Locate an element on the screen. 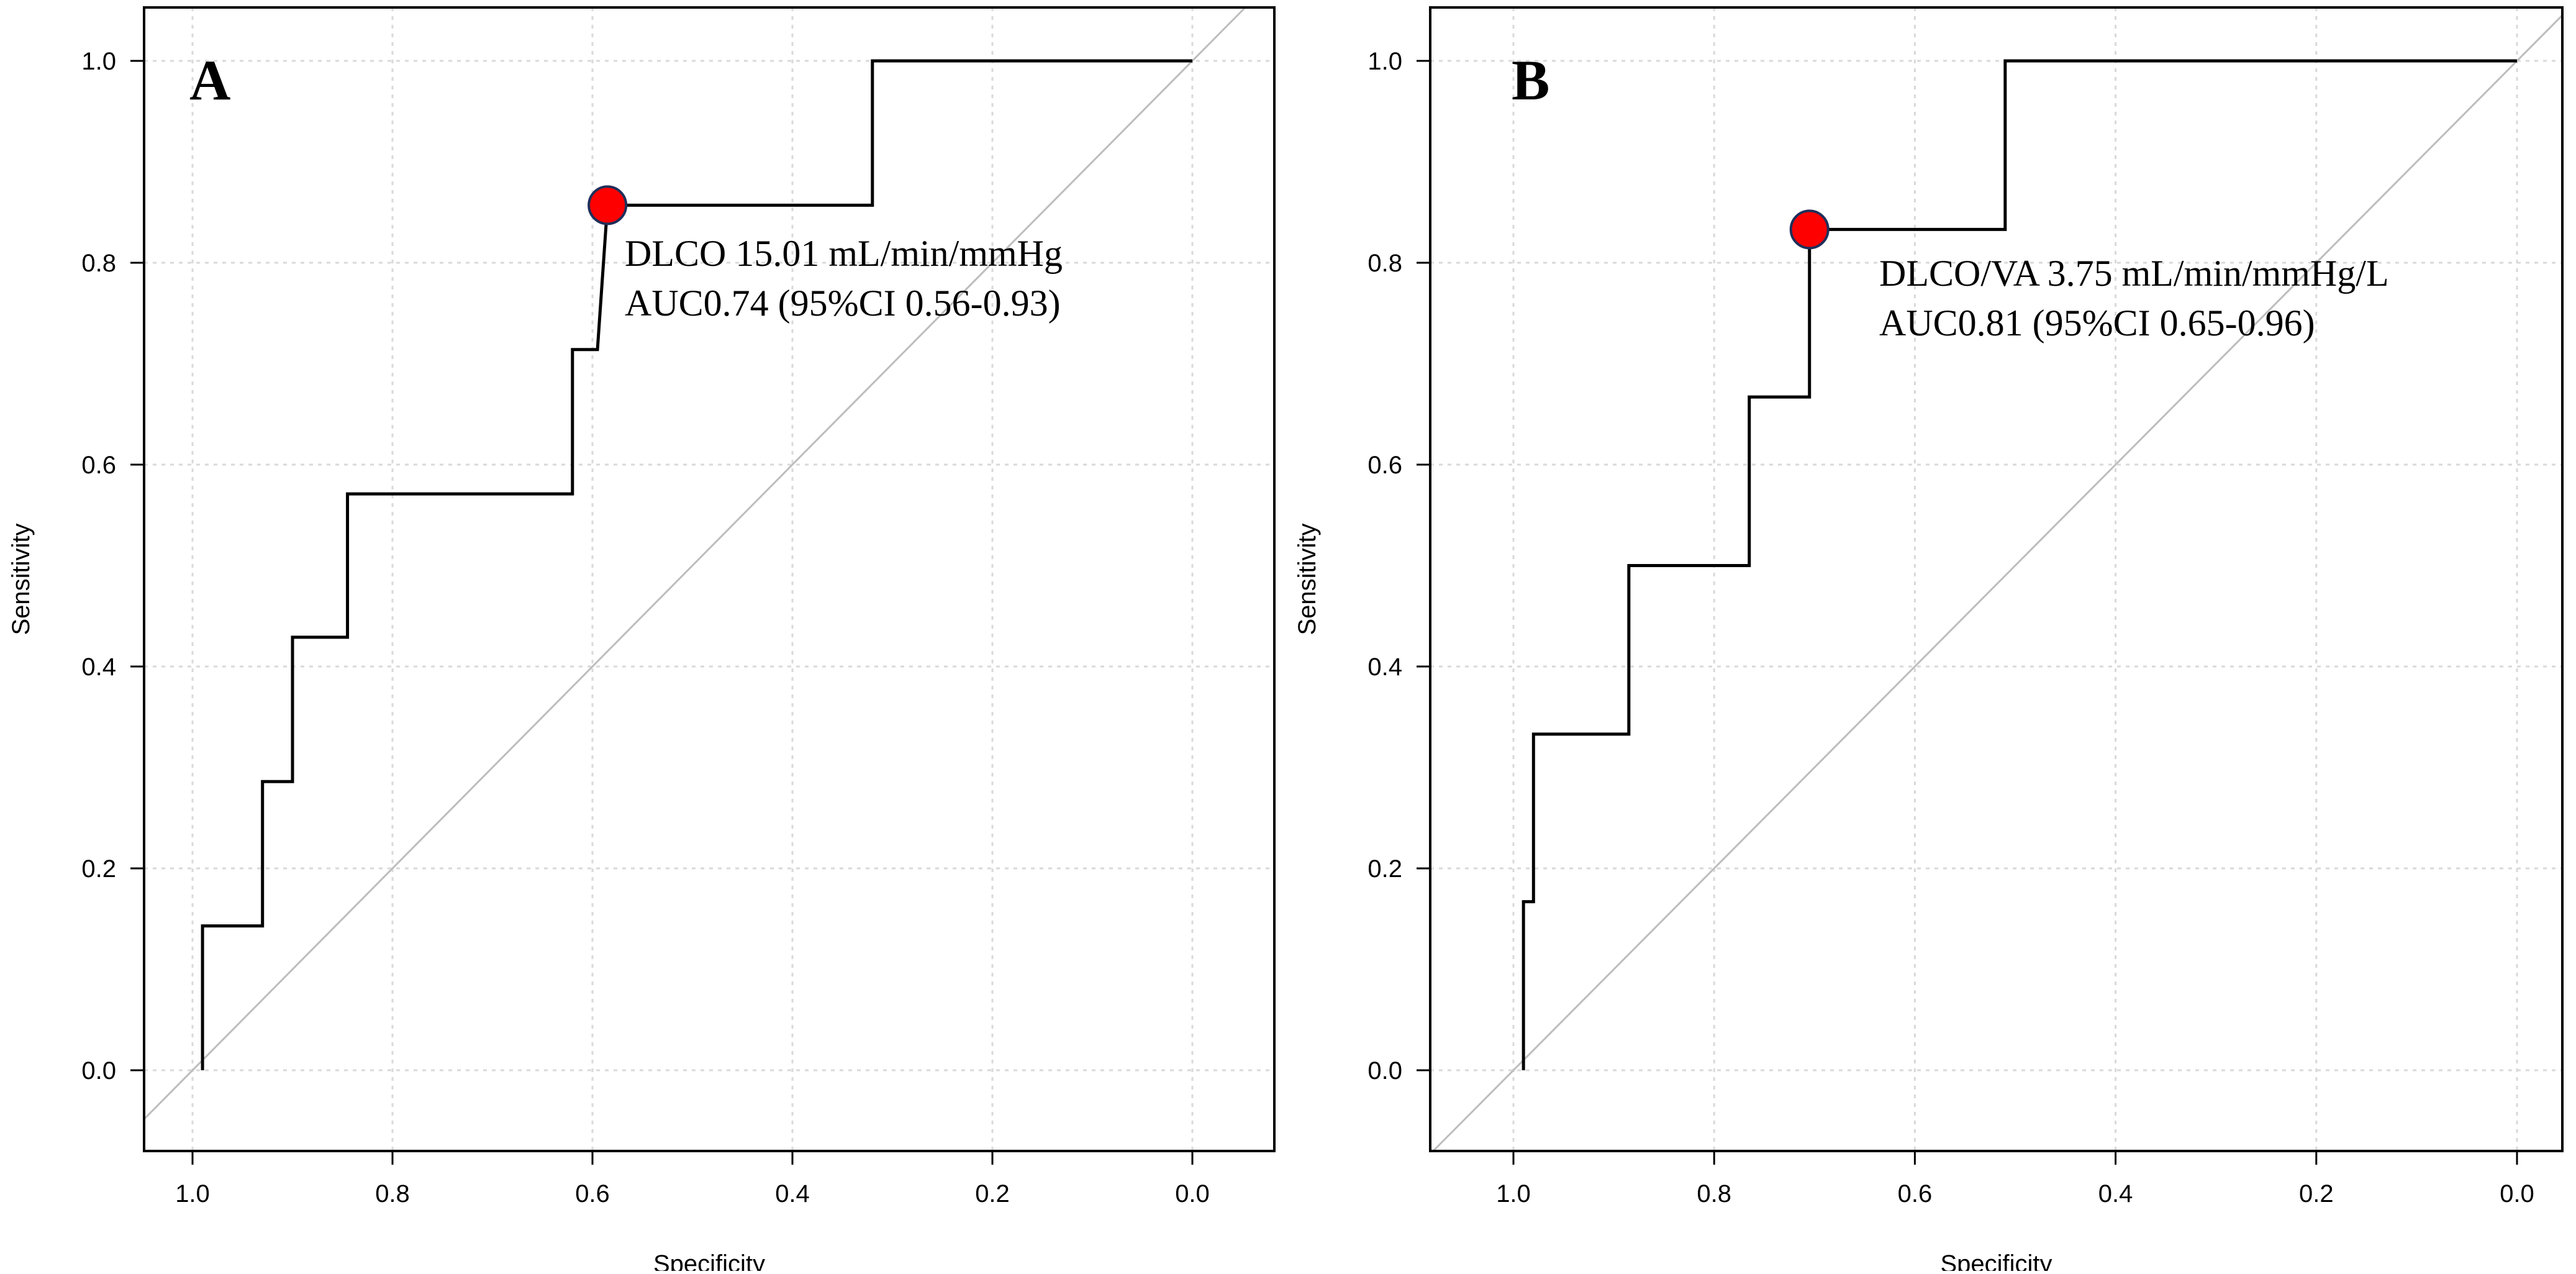  panel-a-x-tick-label-5: 0.0 is located at coordinates (1192, 1194).